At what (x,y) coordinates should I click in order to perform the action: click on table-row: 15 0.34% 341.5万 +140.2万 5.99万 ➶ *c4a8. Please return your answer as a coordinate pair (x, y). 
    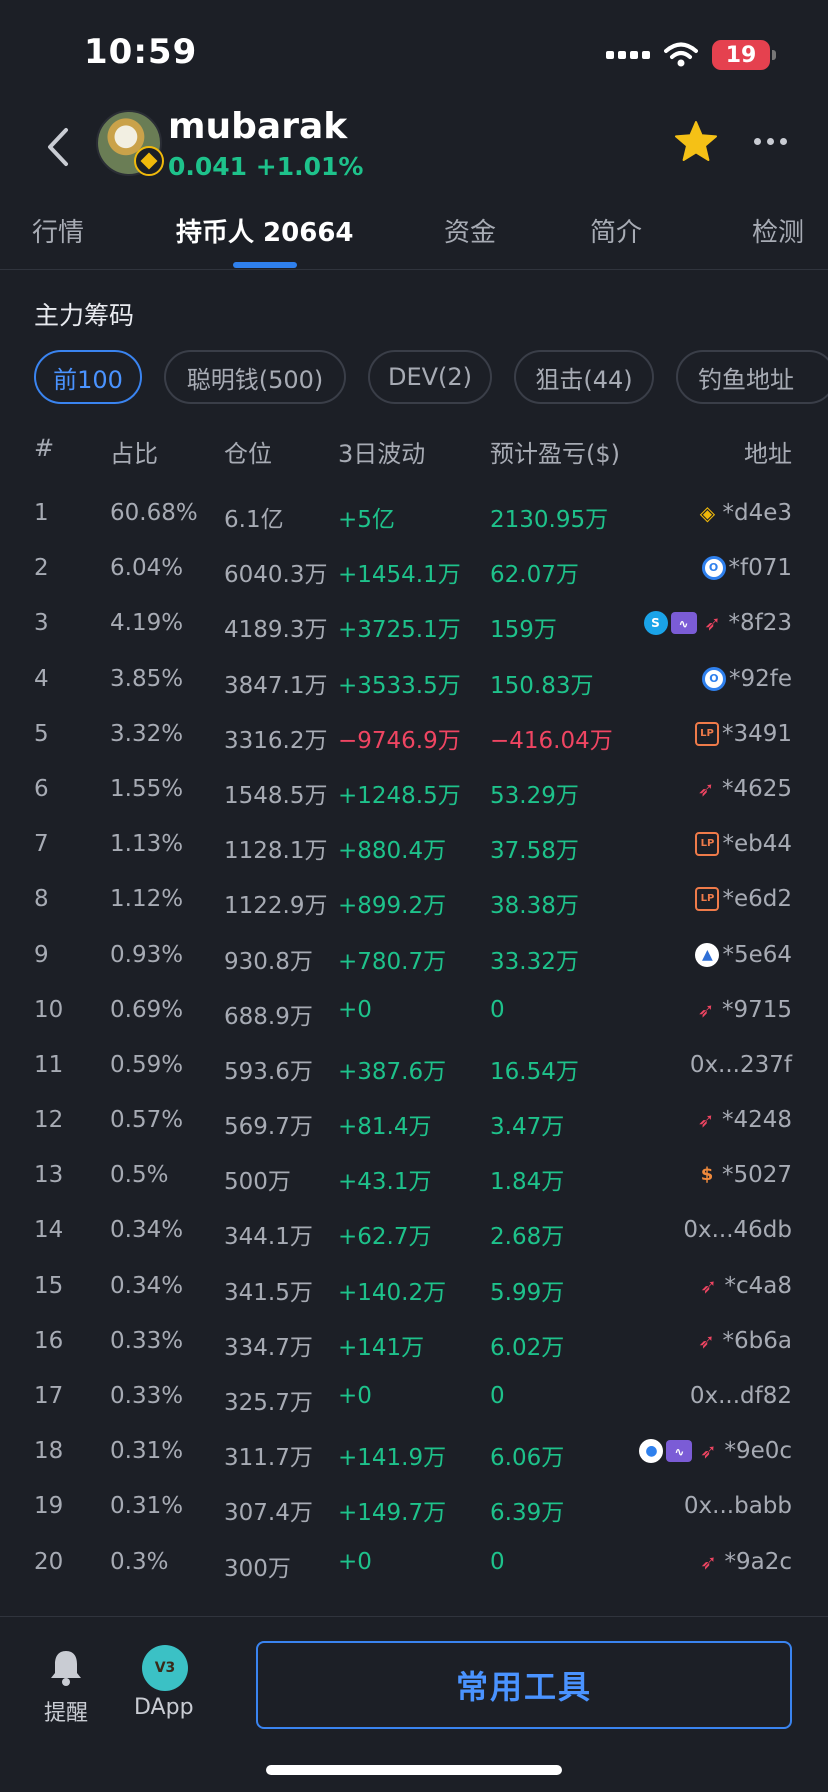
    Looking at the image, I should click on (414, 1288).